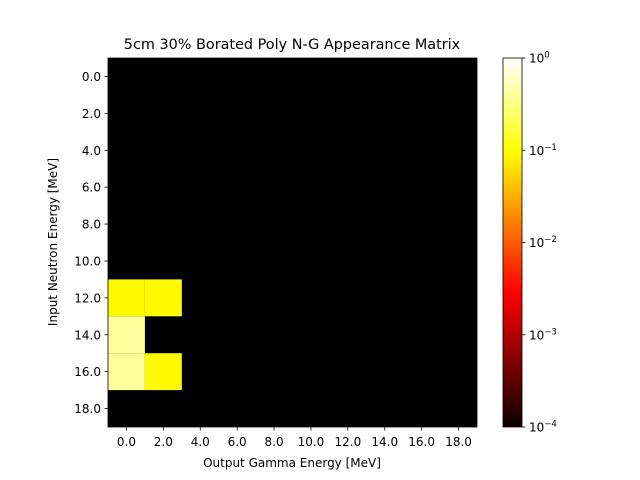 The height and width of the screenshot is (480, 640). Describe the element at coordinates (91, 151) in the screenshot. I see `y-tick-label: 4.0` at that location.